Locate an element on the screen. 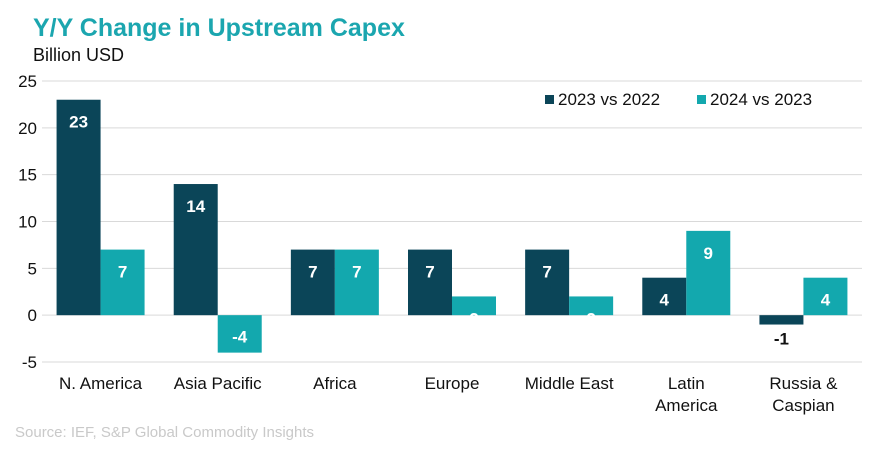  y-tick-label: 15 is located at coordinates (27, 175).